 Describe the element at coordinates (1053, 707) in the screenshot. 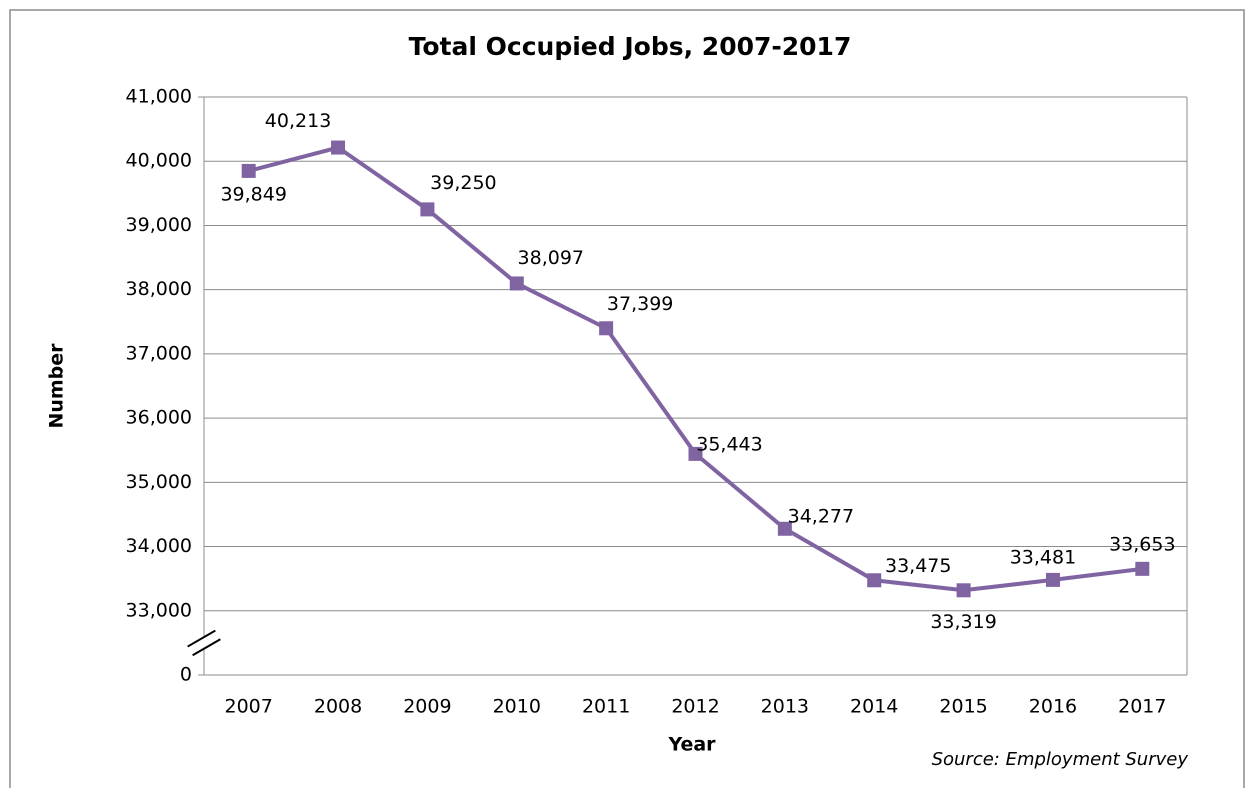

I see `x-tick-label: 2016` at that location.